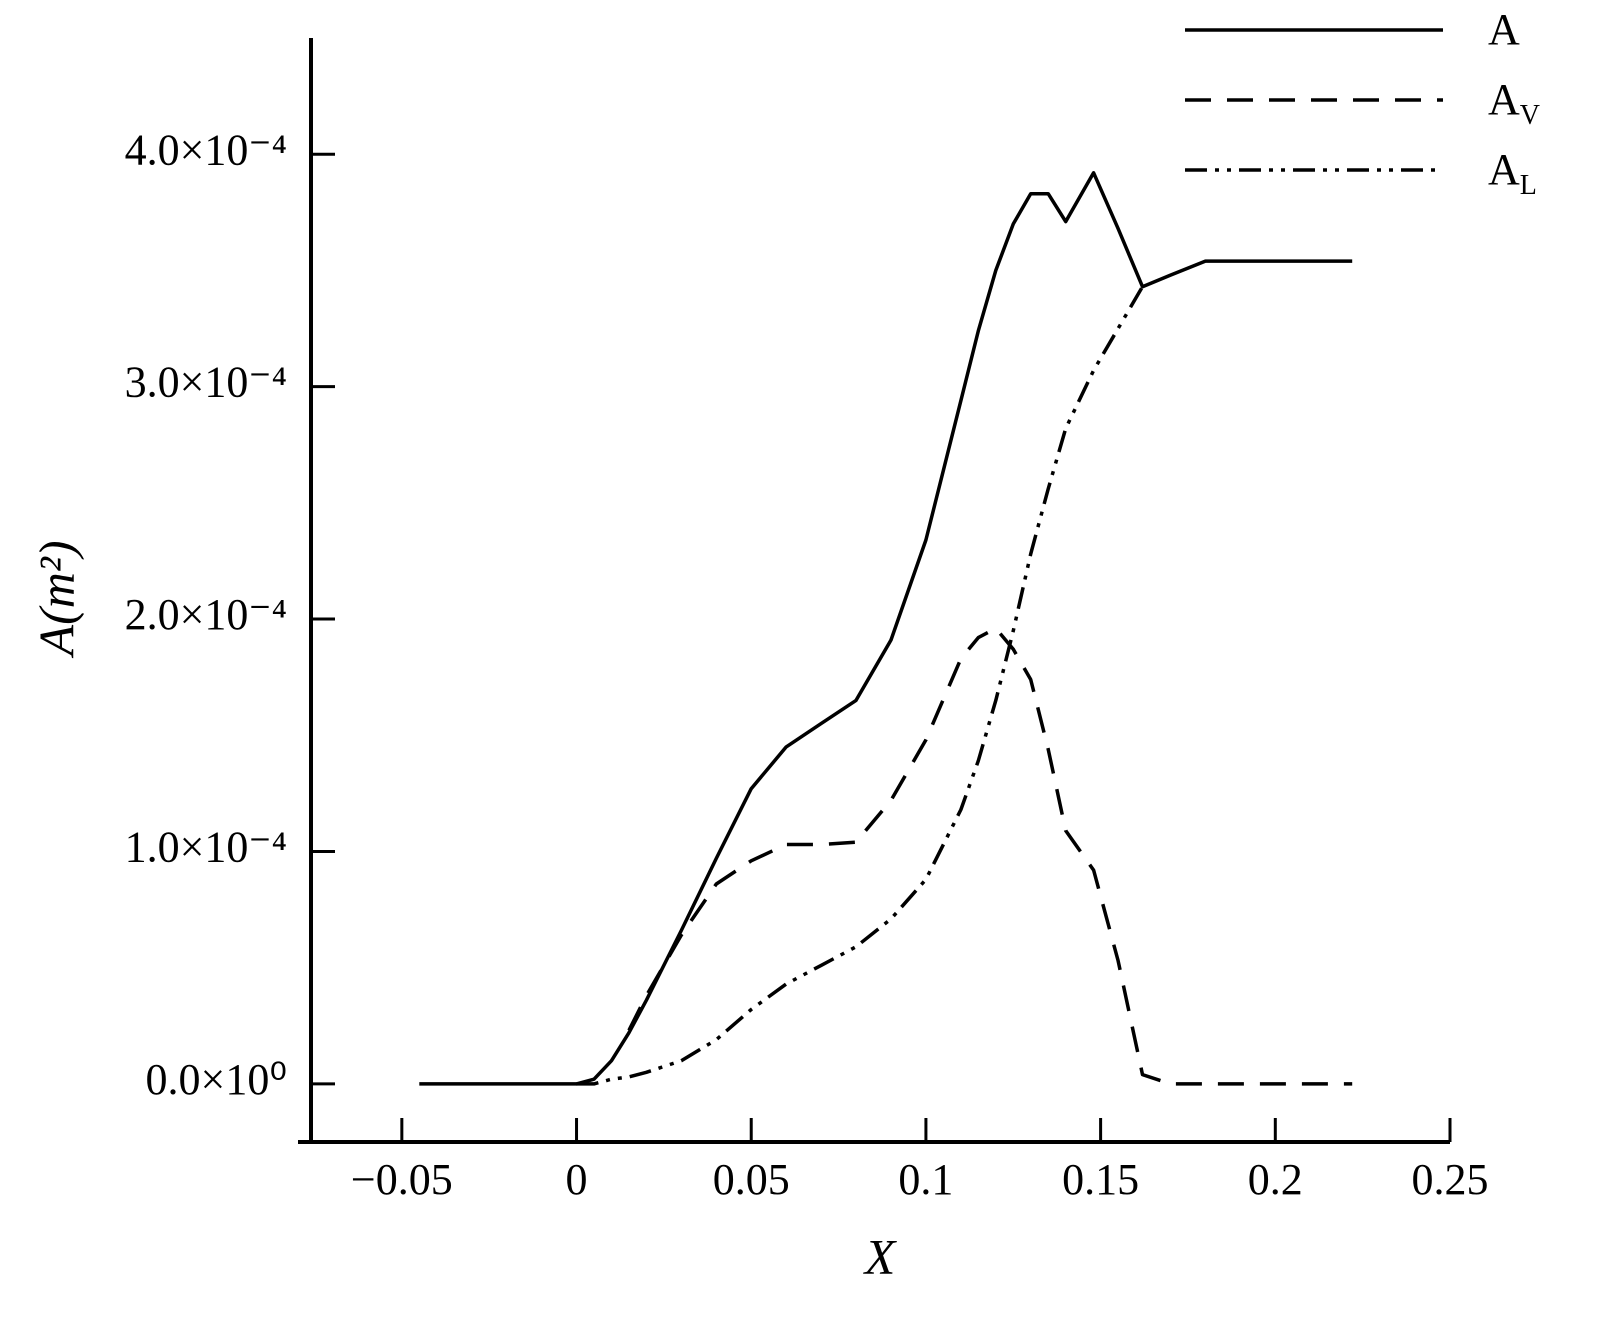 The height and width of the screenshot is (1325, 1598). What do you see at coordinates (1504, 29) in the screenshot?
I see `legend-label: A` at bounding box center [1504, 29].